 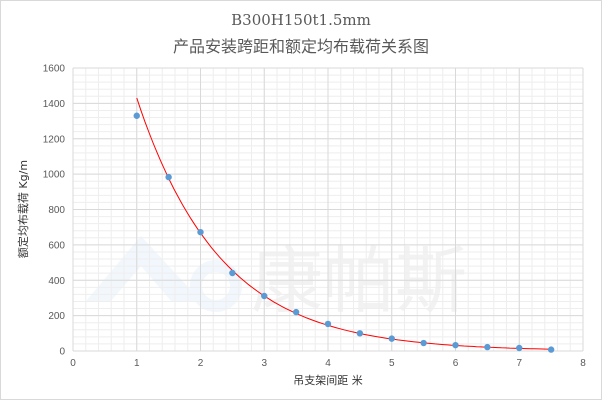 What do you see at coordinates (56, 281) in the screenshot?
I see `y-tick-label: 400` at bounding box center [56, 281].